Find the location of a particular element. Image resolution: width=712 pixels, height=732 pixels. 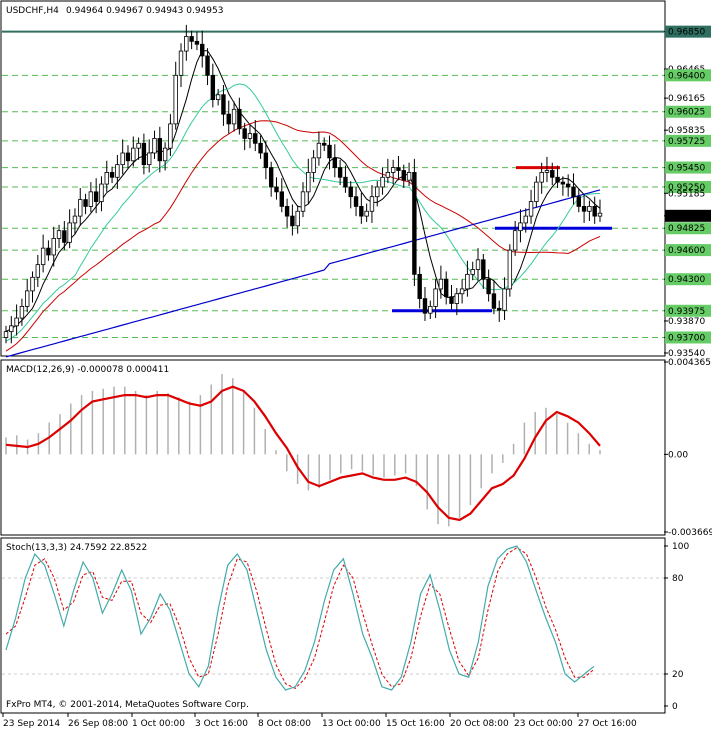

price-label: 0.94600 is located at coordinates (686, 251).